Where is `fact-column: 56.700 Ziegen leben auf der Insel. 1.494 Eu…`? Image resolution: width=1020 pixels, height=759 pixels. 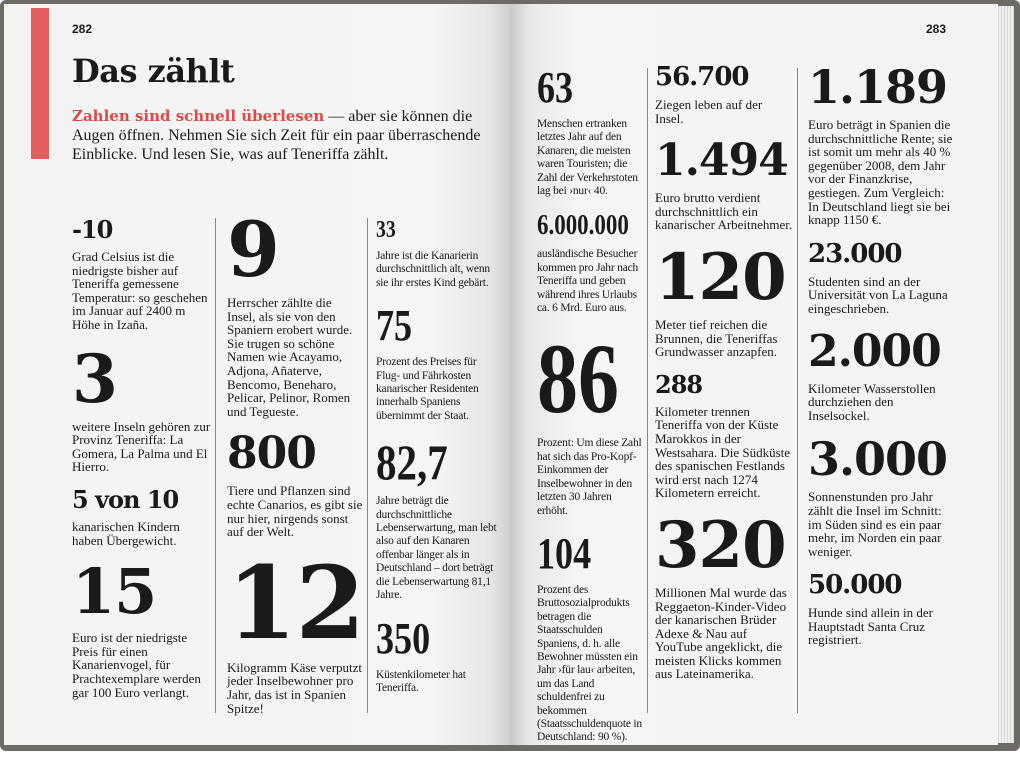 fact-column: 56.700 Ziegen leben auf der Insel. 1.494 Eu… is located at coordinates (724, 379).